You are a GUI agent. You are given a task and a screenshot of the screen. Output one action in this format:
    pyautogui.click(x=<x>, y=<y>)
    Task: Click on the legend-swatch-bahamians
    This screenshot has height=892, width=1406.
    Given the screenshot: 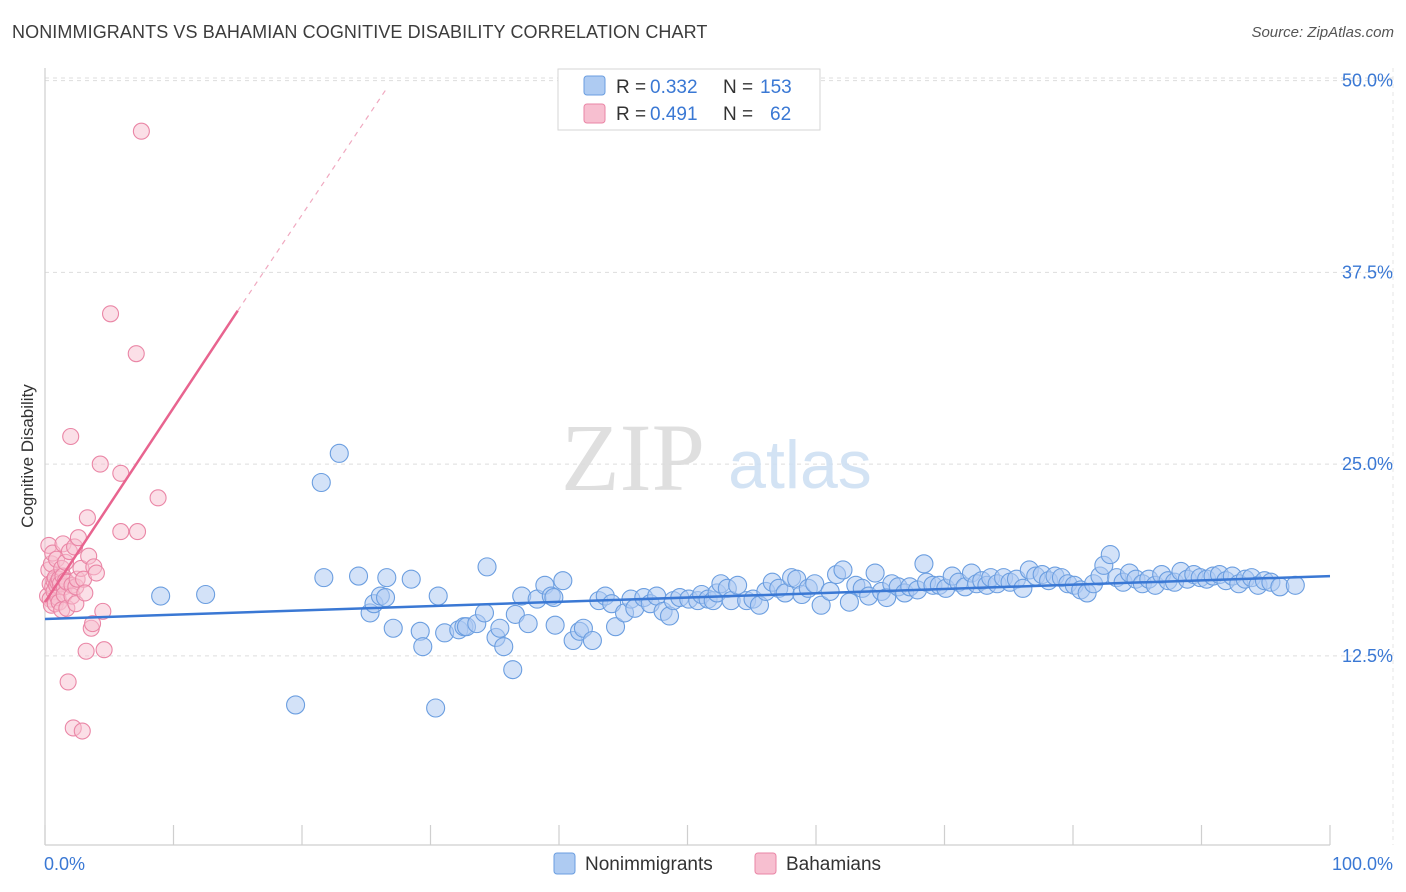 What is the action you would take?
    pyautogui.click(x=594, y=113)
    